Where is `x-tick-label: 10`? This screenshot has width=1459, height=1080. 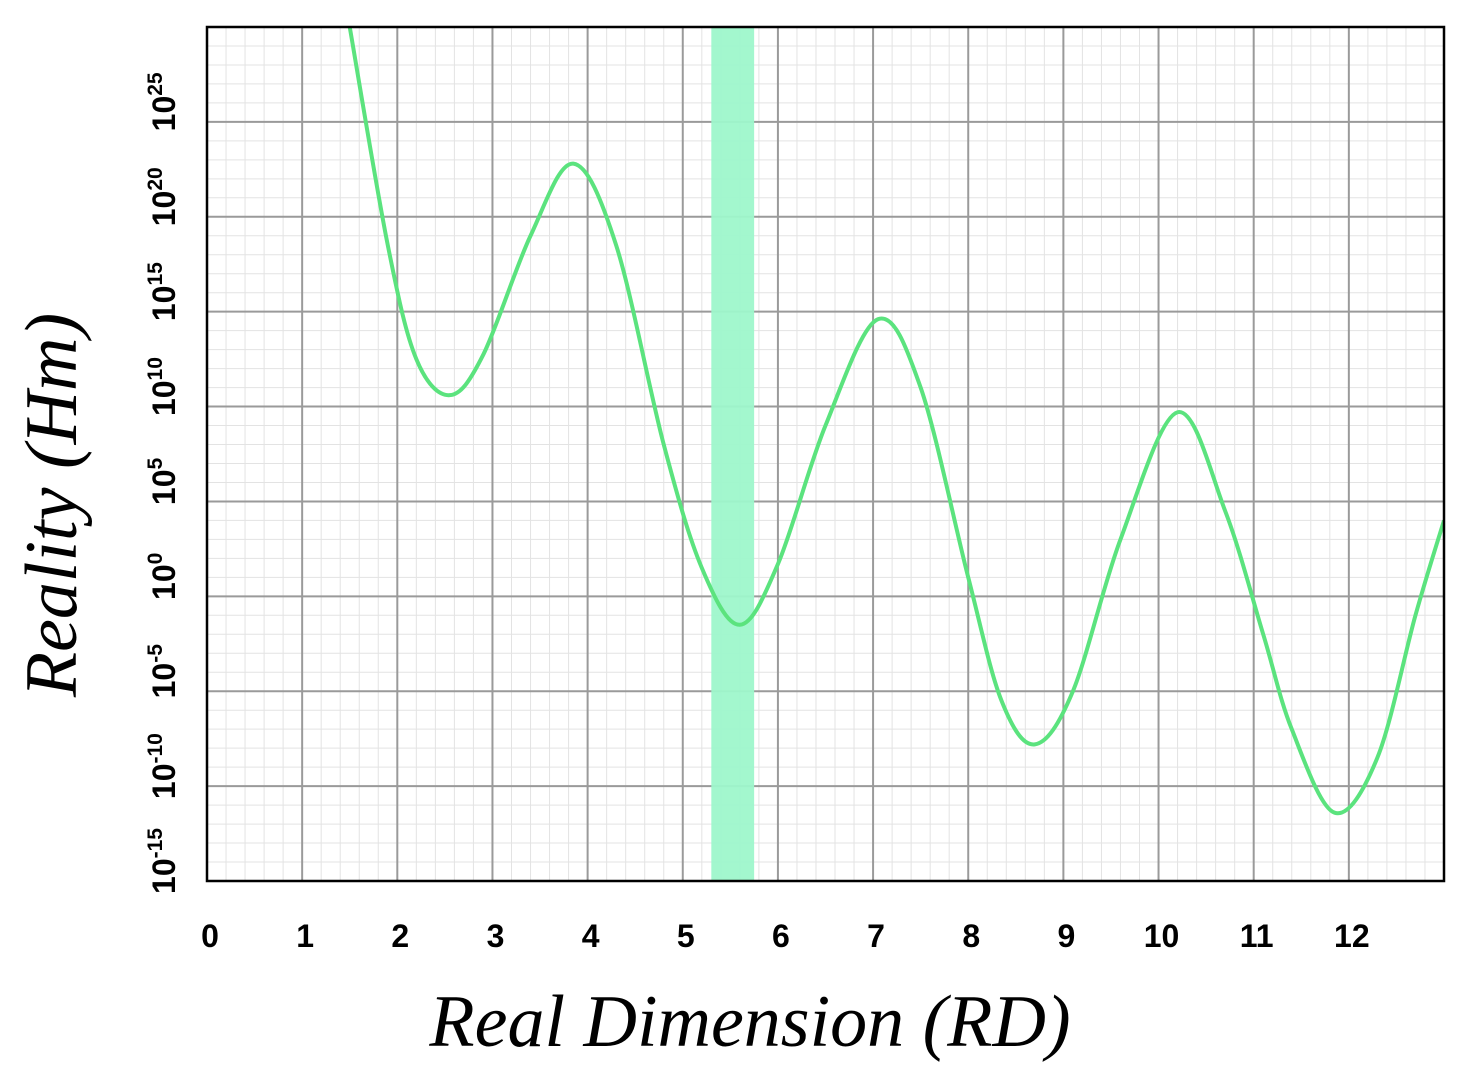
x-tick-label: 10 is located at coordinates (1162, 936).